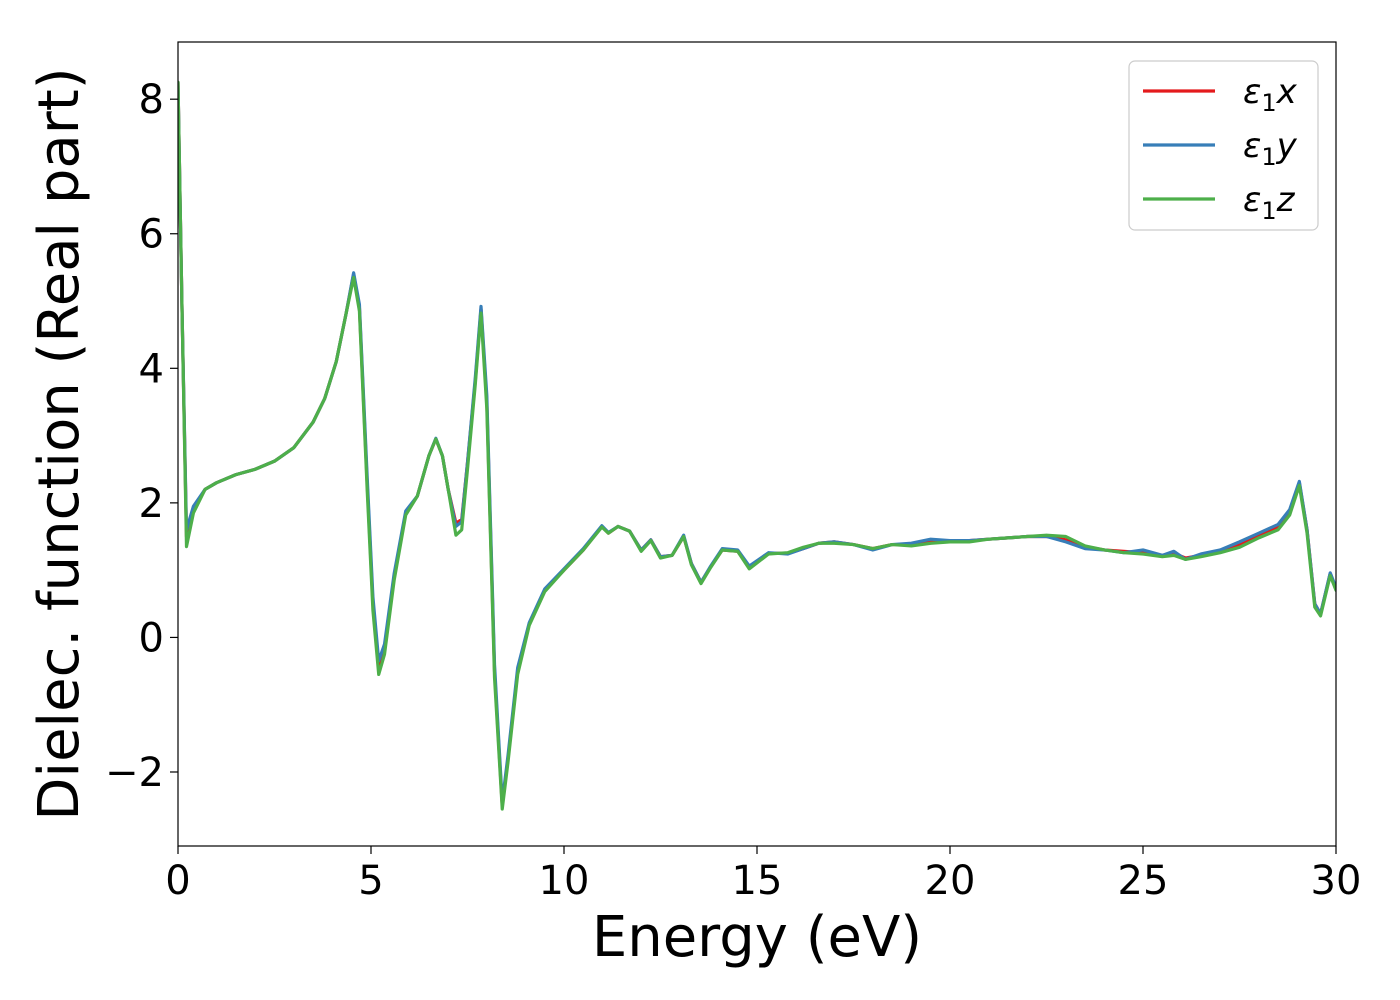 This screenshot has width=1400, height=1000. Describe the element at coordinates (151, 638) in the screenshot. I see `y-tick-label: 0` at that location.